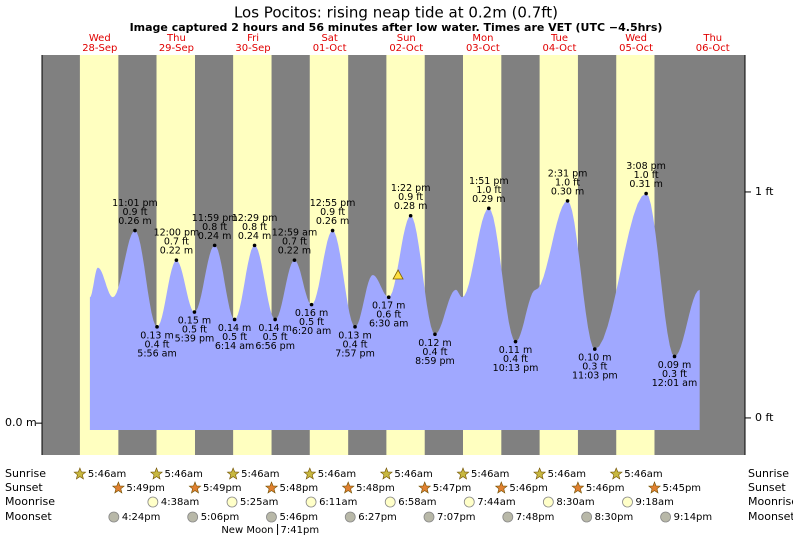 The image size is (793, 538). What do you see at coordinates (636, 48) in the screenshot?
I see `day-date: 05-Oct` at bounding box center [636, 48].